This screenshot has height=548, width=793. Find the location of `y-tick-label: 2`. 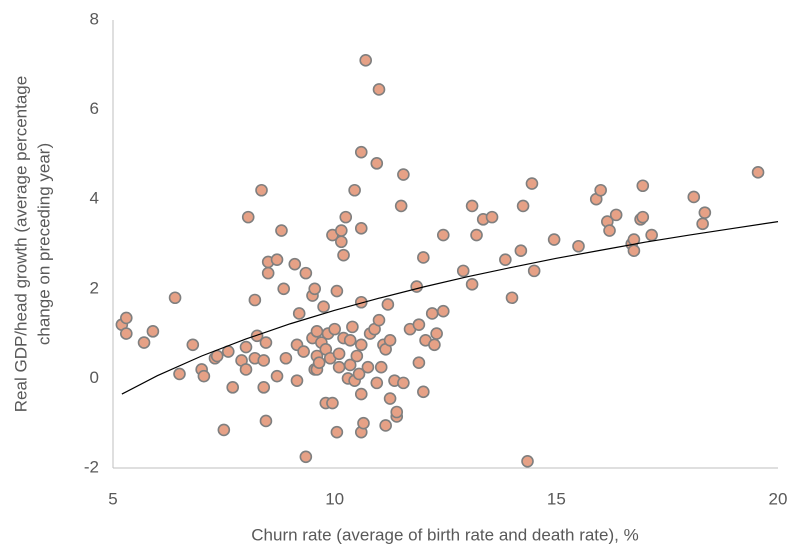

y-tick-label: 2 is located at coordinates (94, 287).